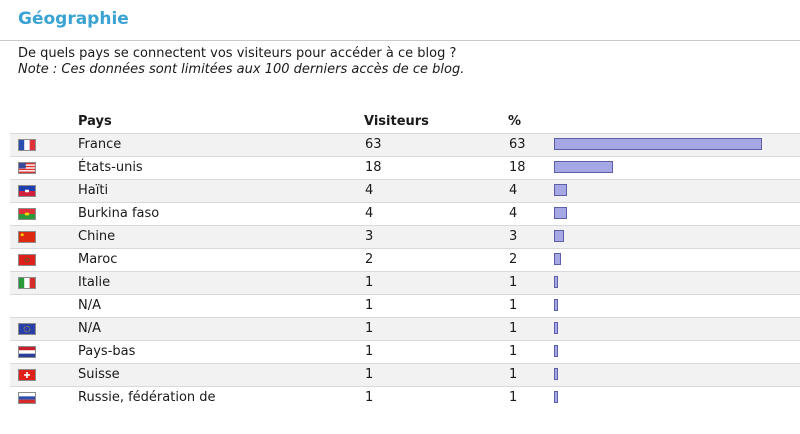 The image size is (800, 434). I want to click on title-divider, so click(400, 40).